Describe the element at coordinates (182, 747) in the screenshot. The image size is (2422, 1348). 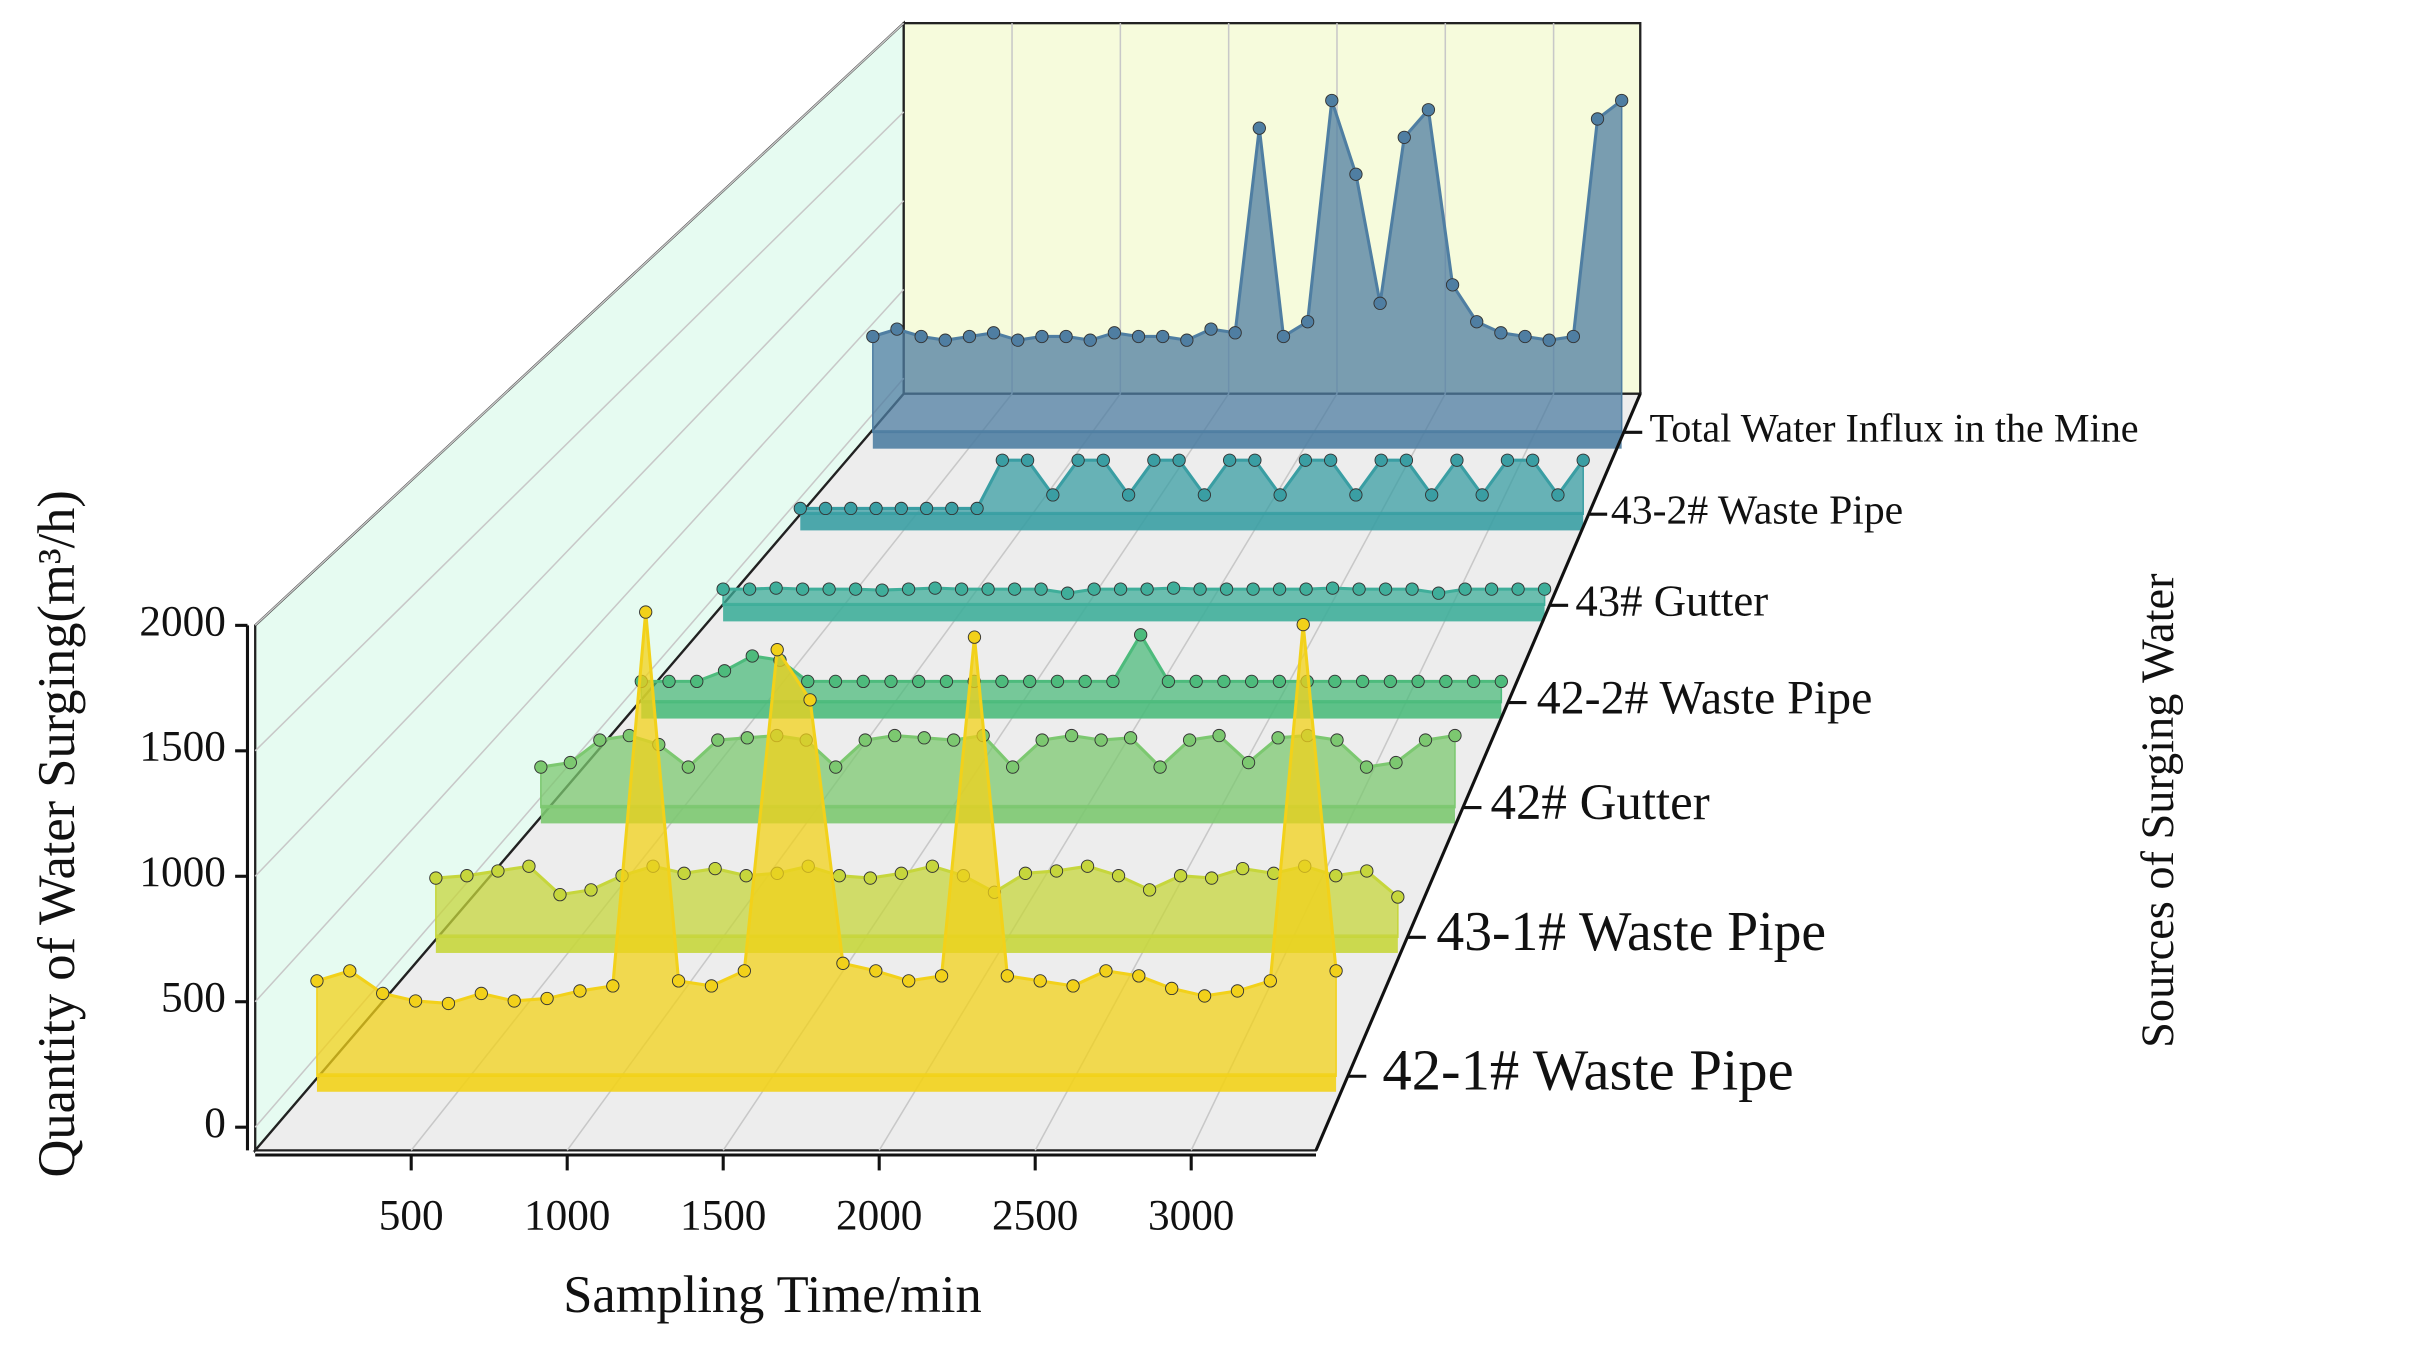
I see `y-tick-label: 1500` at that location.